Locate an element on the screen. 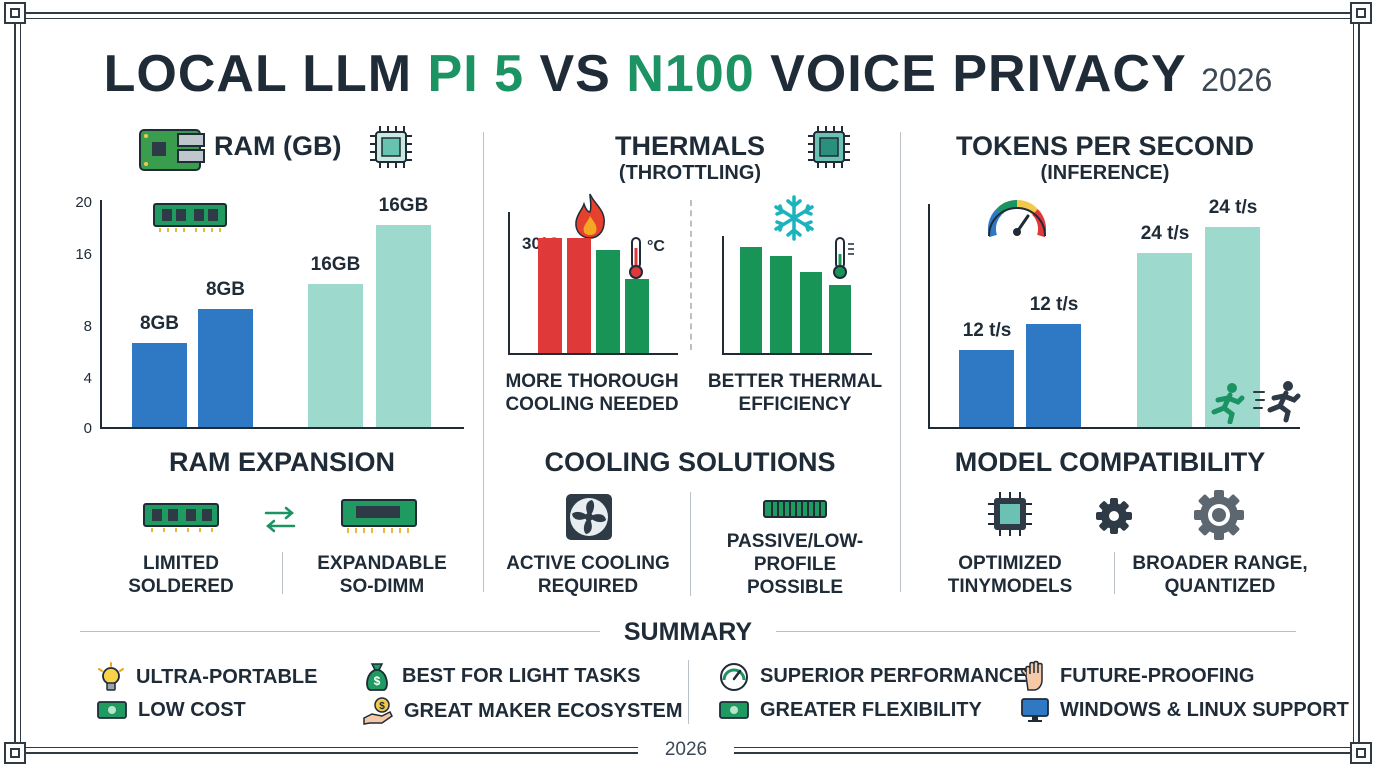 The height and width of the screenshot is (768, 1376). soldered-ram-icon is located at coordinates (181, 517).